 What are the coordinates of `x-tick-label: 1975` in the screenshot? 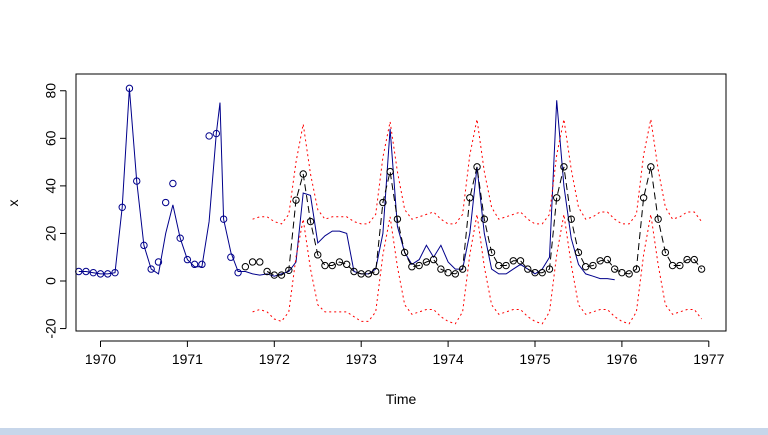 It's located at (534, 359).